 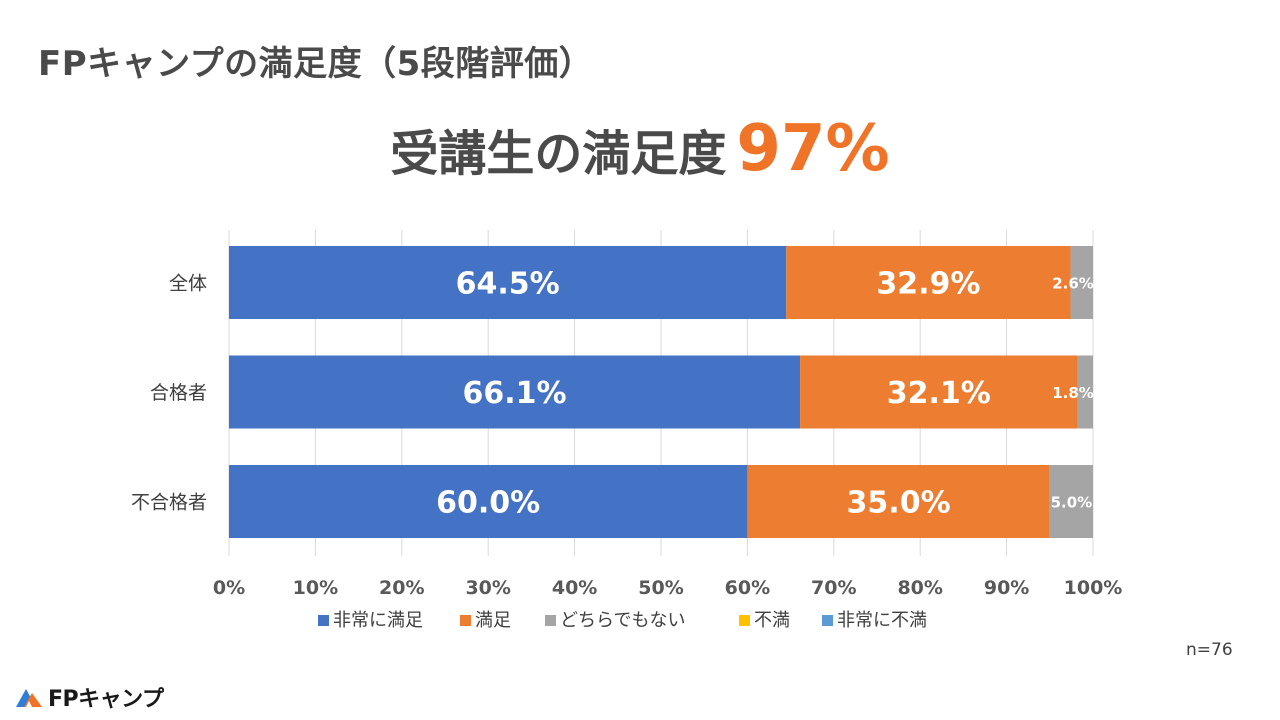 What do you see at coordinates (574, 588) in the screenshot?
I see `x-tick-label: 40%` at bounding box center [574, 588].